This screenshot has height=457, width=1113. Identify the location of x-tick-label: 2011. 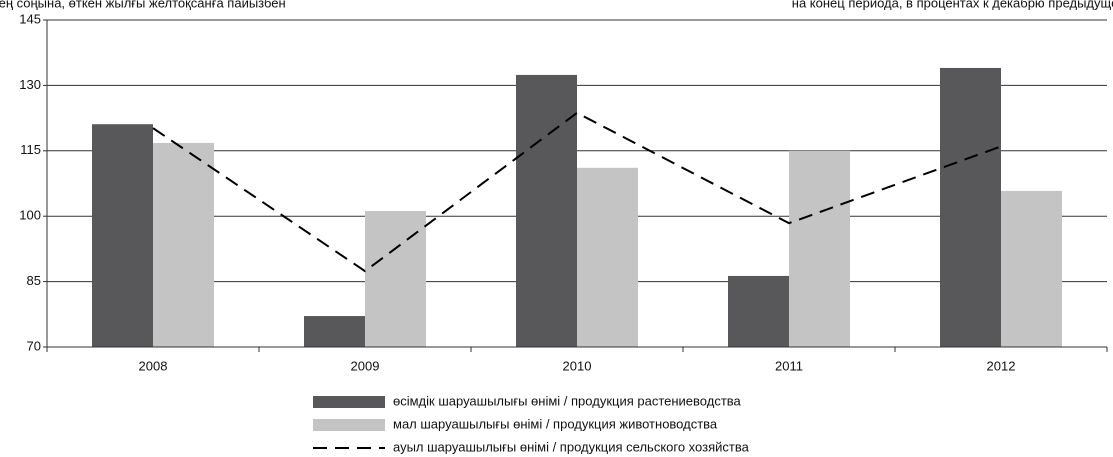
(789, 365).